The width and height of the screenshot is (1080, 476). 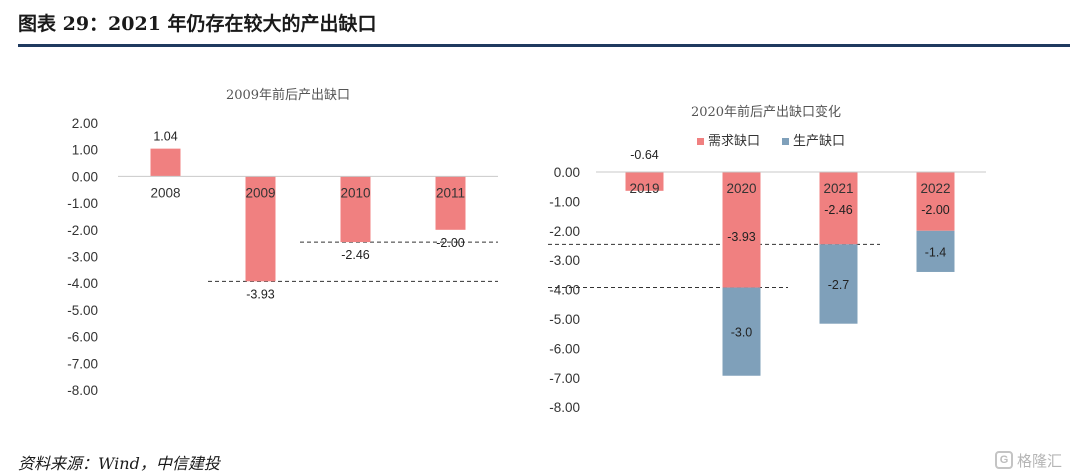 I want to click on chart2-y-tick: -6.00, so click(x=564, y=348).